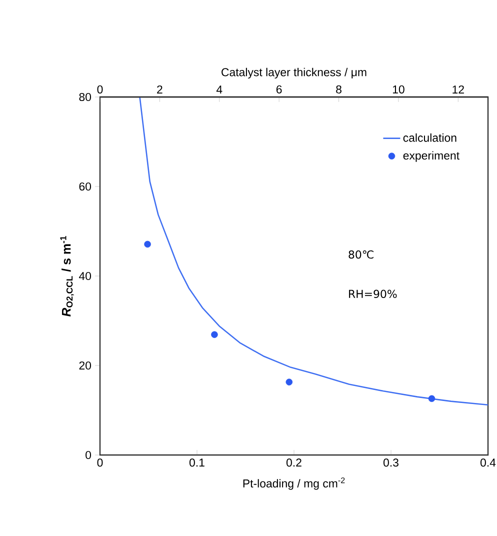  I want to click on x-tick-label: 0.3, so click(390, 462).